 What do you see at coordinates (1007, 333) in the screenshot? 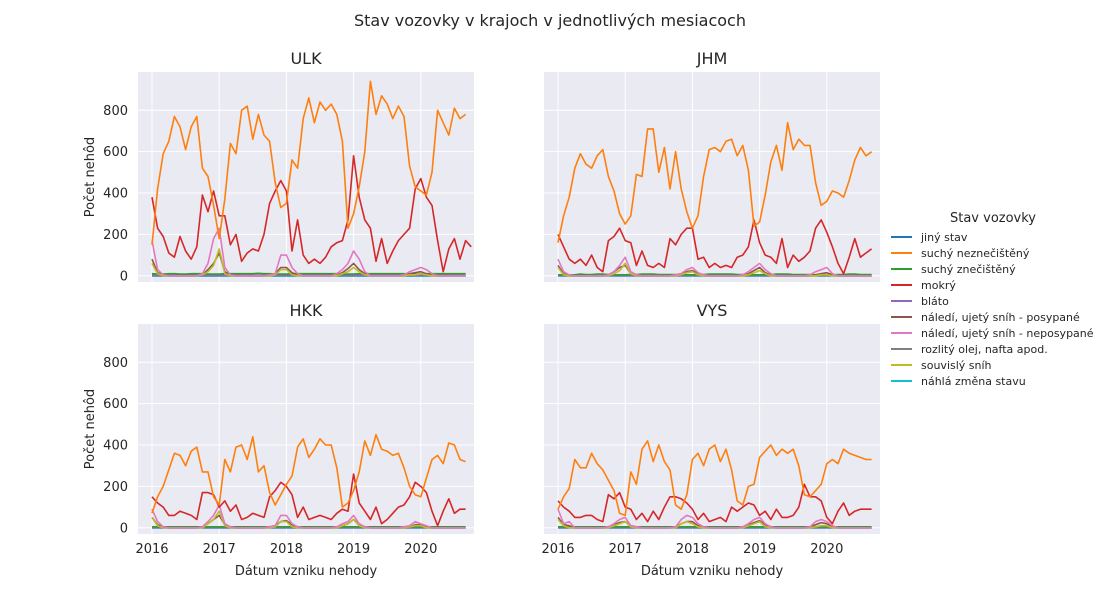
I see `legend-label: náledí, ujetý sníh - neposypané` at bounding box center [1007, 333].